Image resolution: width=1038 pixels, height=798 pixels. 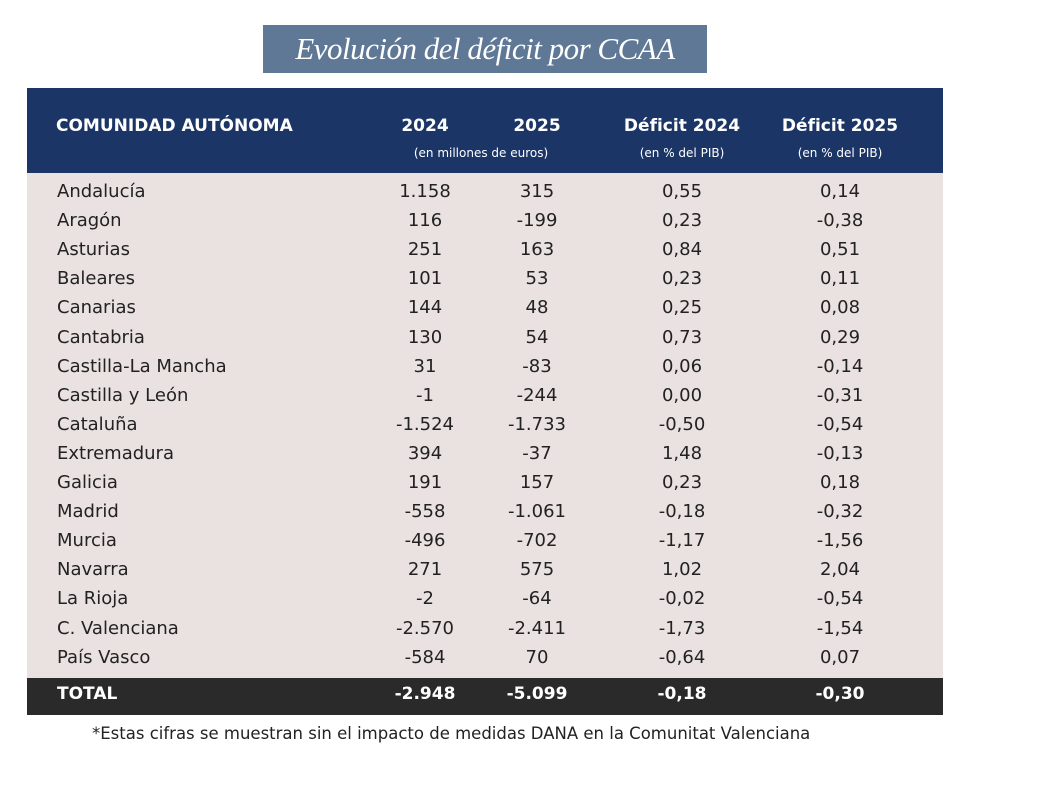 I want to click on value-cell: -0,38, so click(x=840, y=221).